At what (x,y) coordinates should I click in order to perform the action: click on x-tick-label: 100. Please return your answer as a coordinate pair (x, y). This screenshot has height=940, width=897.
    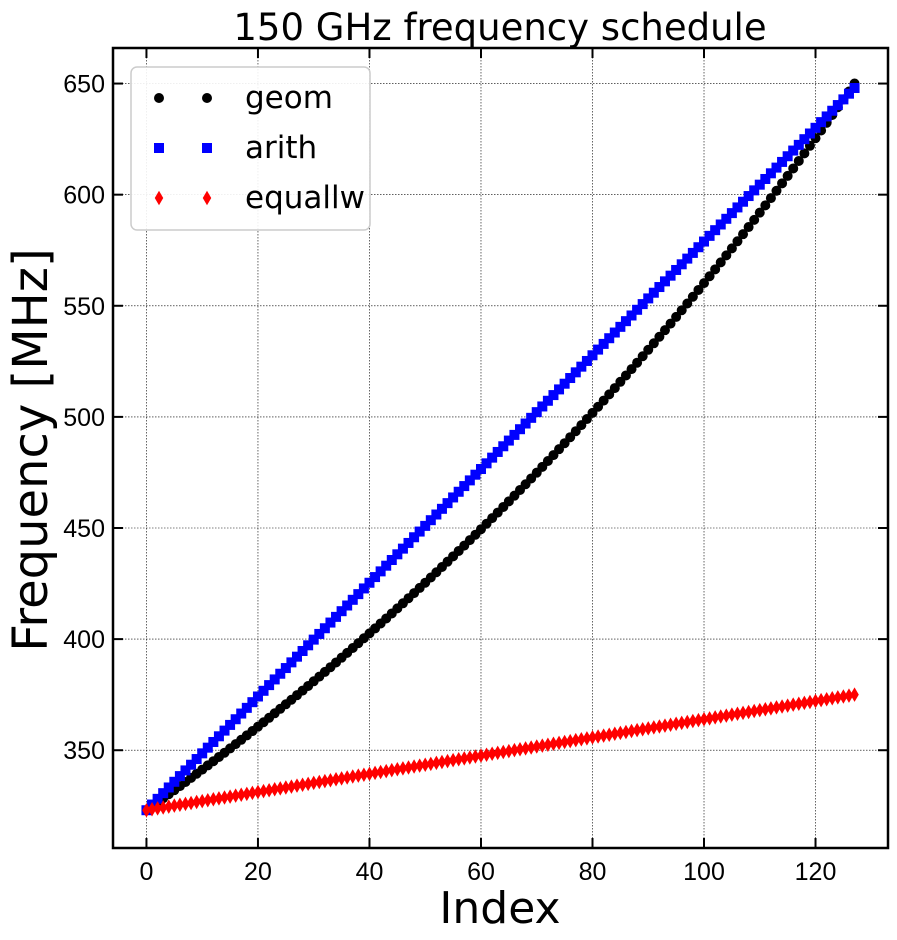
    Looking at the image, I should click on (704, 872).